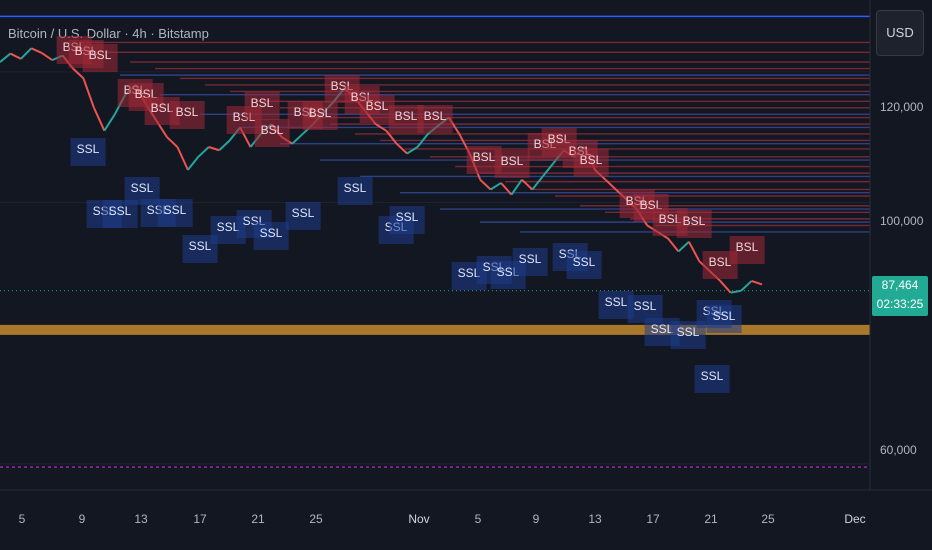  I want to click on currency-button: USD, so click(900, 33).